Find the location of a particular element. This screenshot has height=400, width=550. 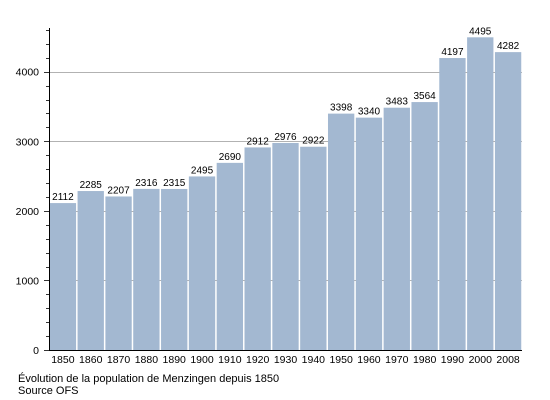

data-label: 2495 is located at coordinates (202, 170).